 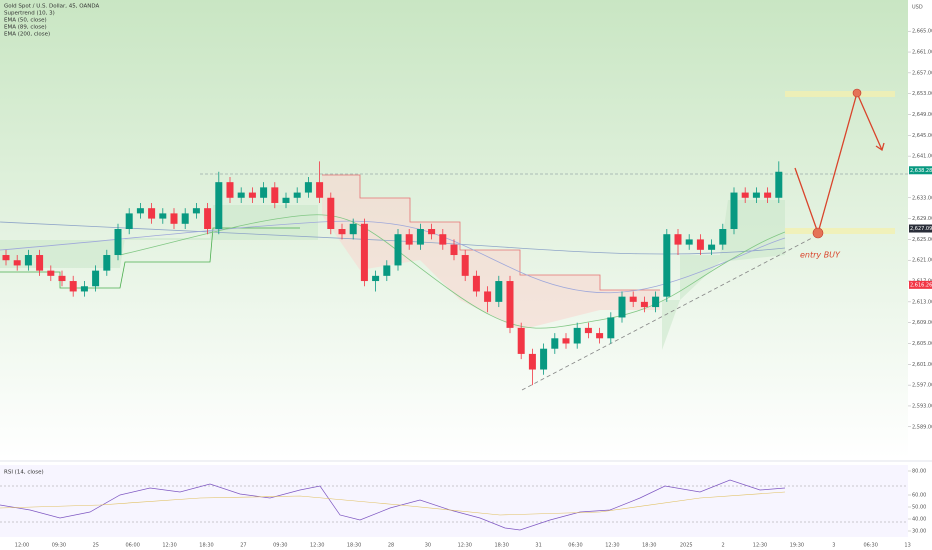 I want to click on x-tick-label: 2025, so click(x=686, y=546).